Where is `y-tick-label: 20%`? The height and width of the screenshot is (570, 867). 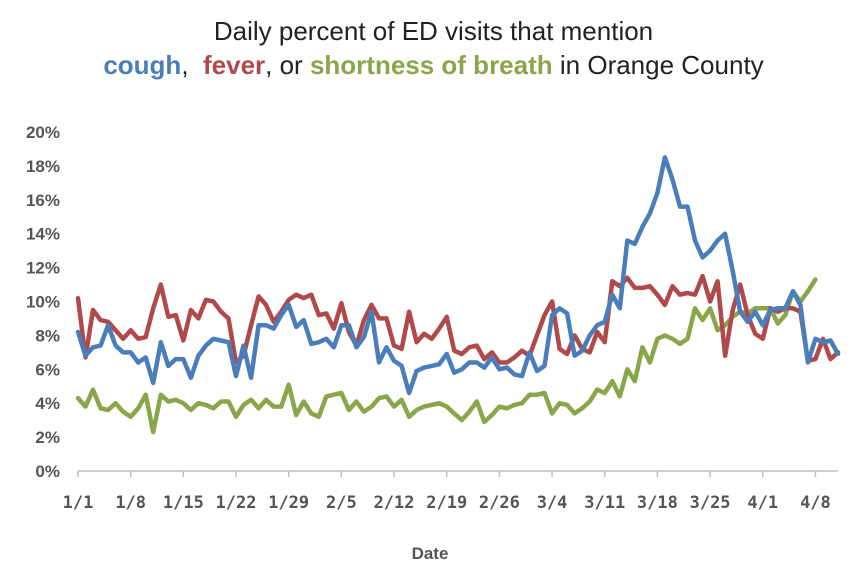
y-tick-label: 20% is located at coordinates (43, 132).